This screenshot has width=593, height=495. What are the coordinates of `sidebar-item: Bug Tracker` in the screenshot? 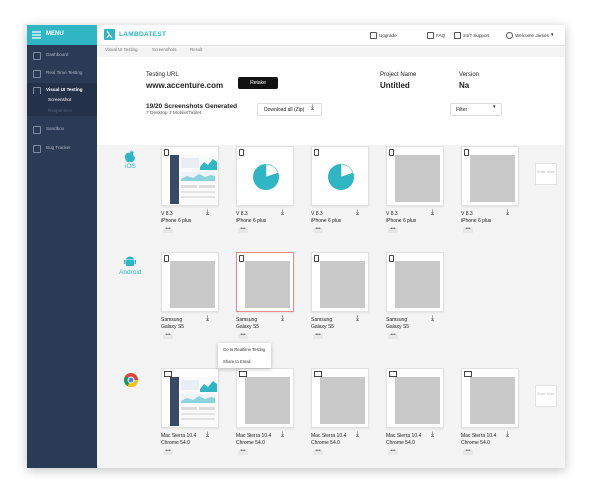 It's located at (58, 147).